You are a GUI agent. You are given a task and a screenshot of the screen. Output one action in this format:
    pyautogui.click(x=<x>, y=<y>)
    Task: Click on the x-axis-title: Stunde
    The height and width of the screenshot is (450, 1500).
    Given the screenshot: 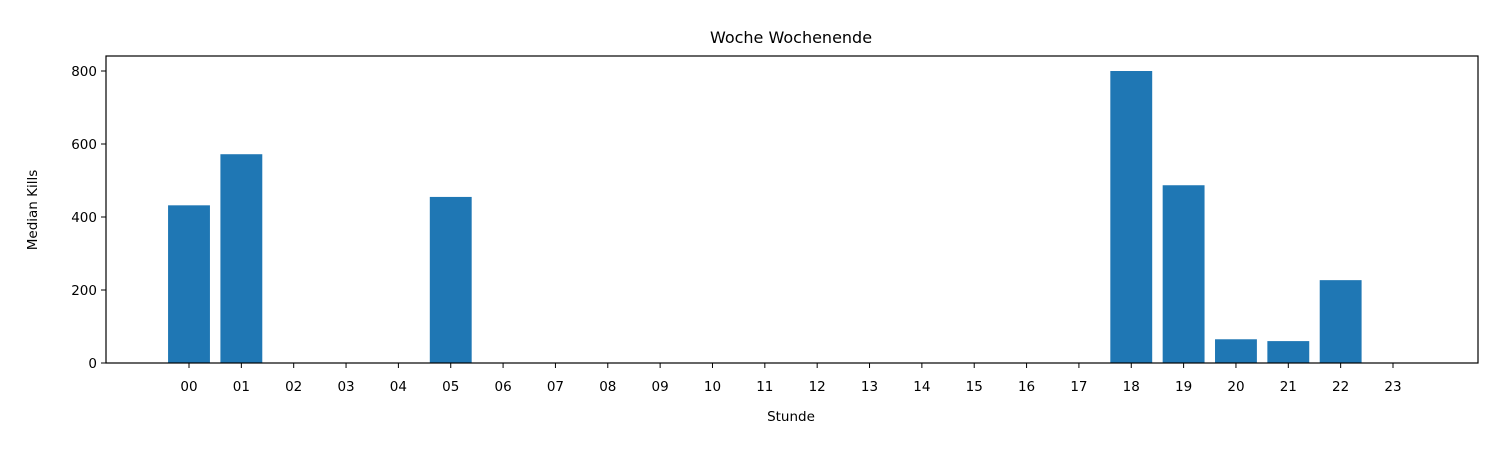 What is the action you would take?
    pyautogui.click(x=791, y=417)
    